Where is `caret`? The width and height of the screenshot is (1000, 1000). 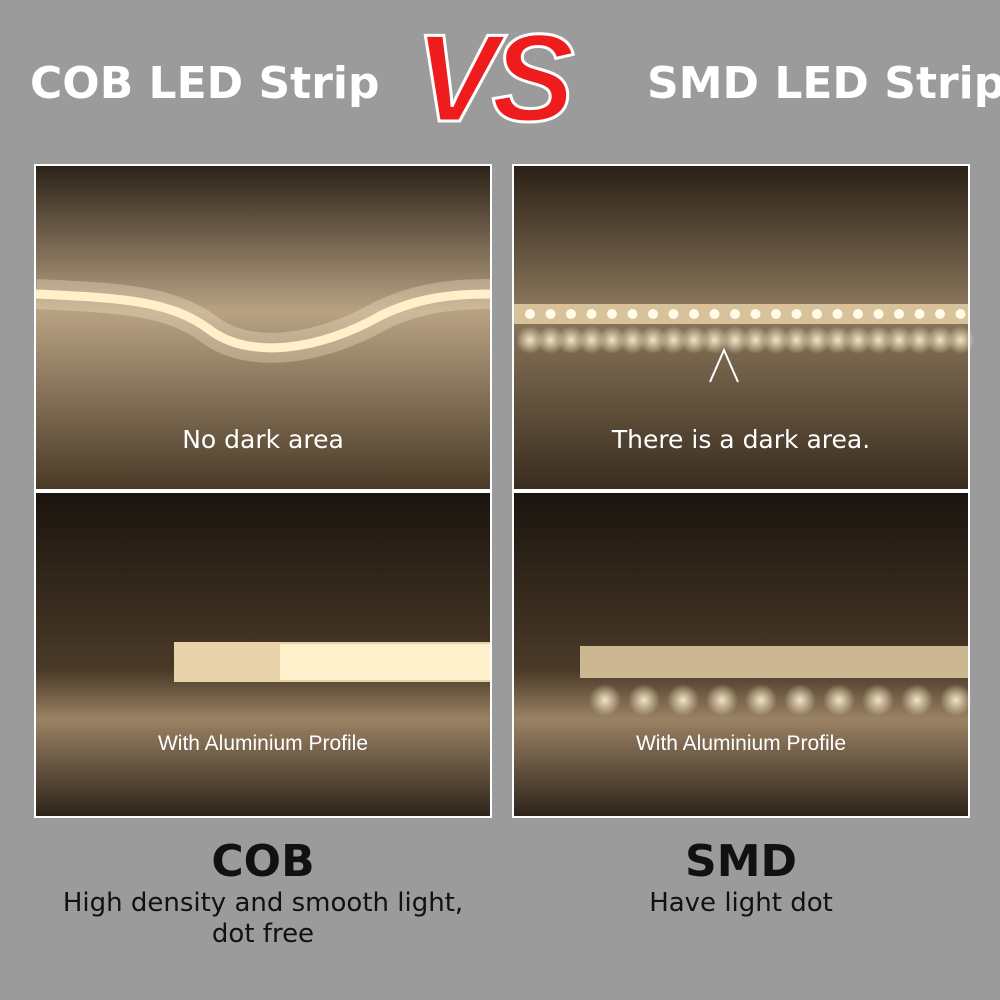 caret is located at coordinates (724, 365).